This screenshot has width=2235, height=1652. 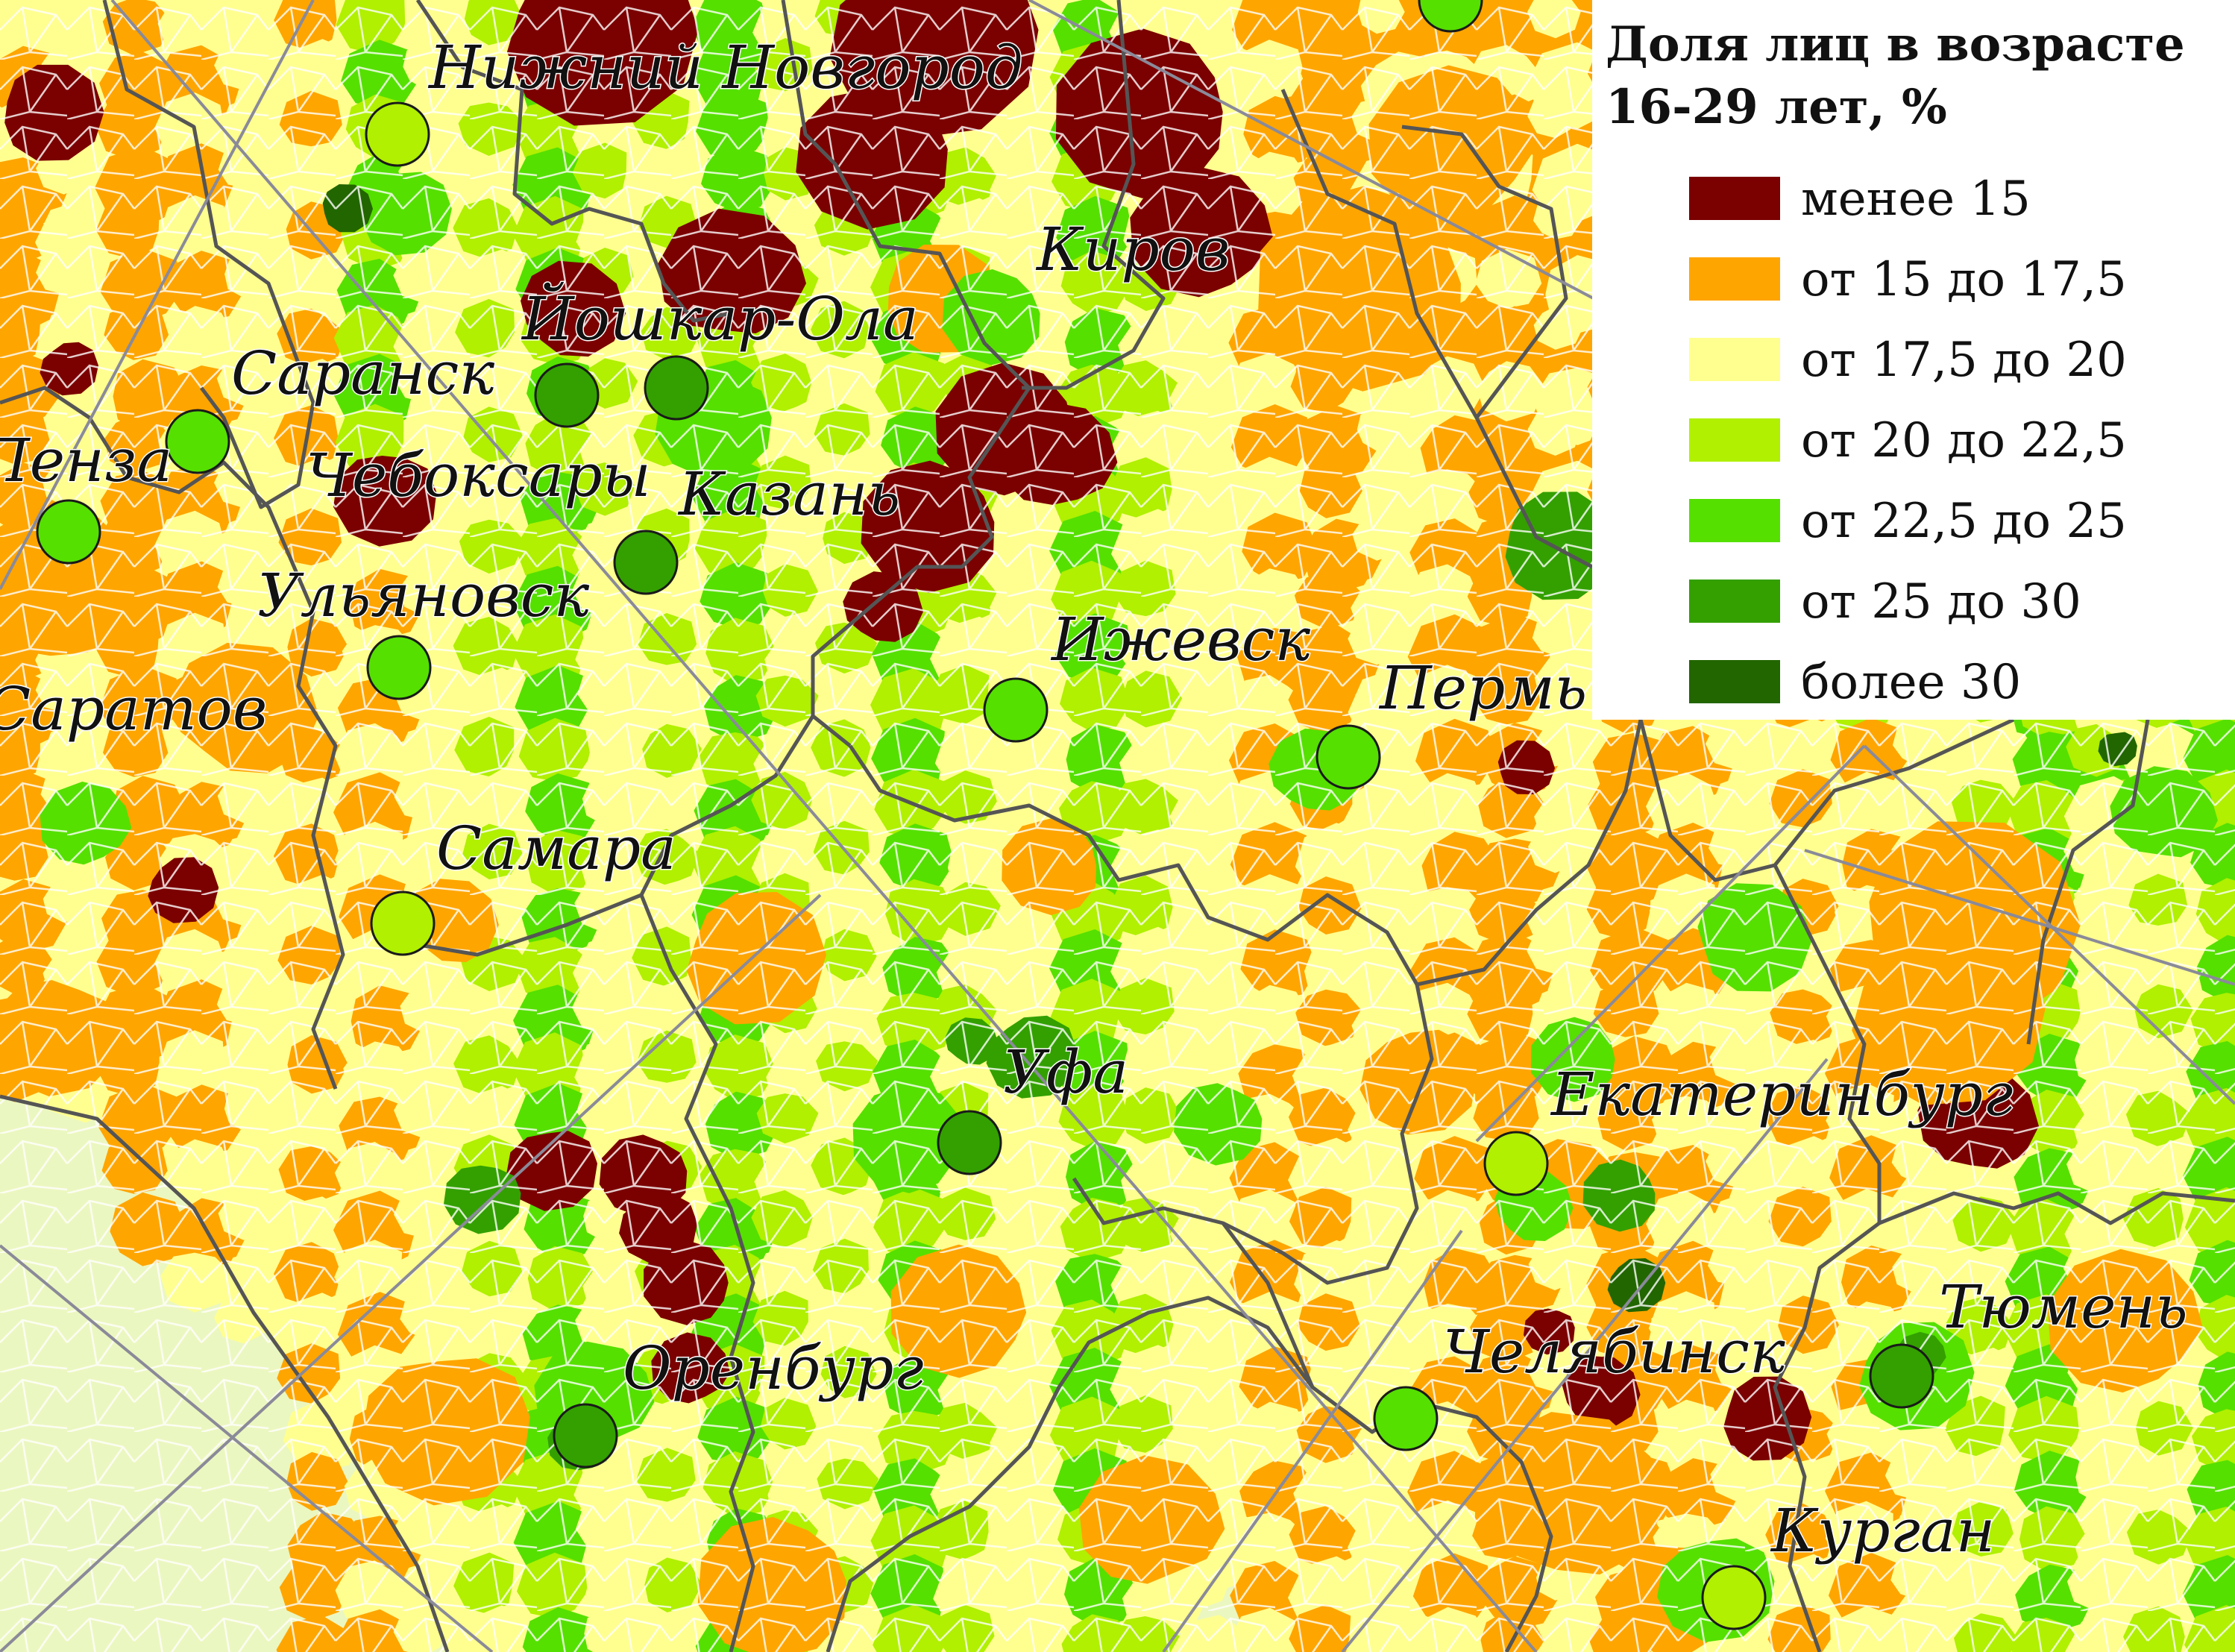 I want to click on city-label: Казань, so click(x=788, y=494).